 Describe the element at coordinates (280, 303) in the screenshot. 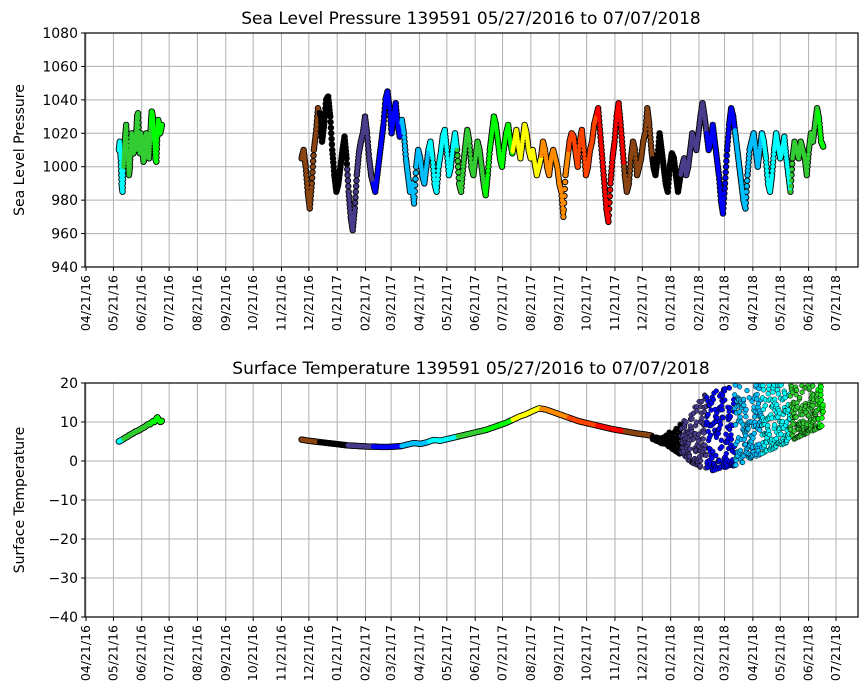

I see `x-tick-label: 11/21/16` at that location.